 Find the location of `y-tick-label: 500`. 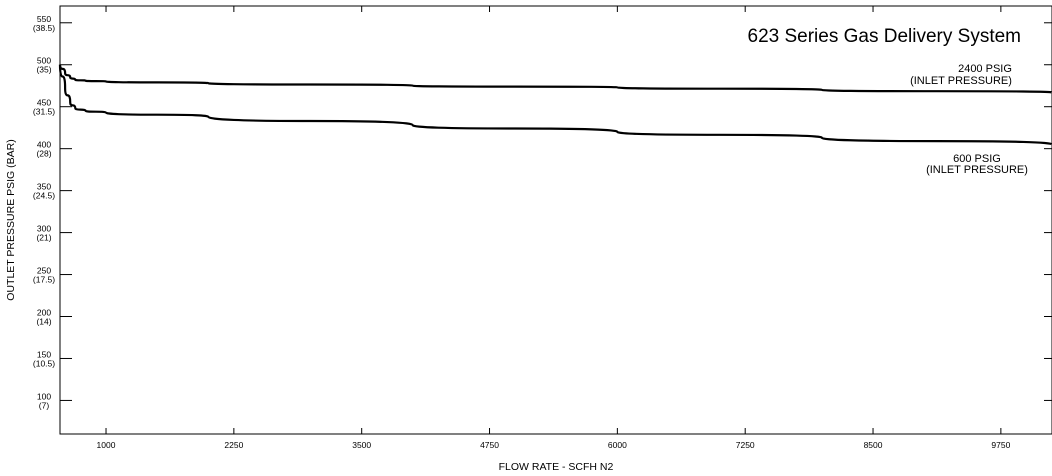

y-tick-label: 500 is located at coordinates (44, 61).